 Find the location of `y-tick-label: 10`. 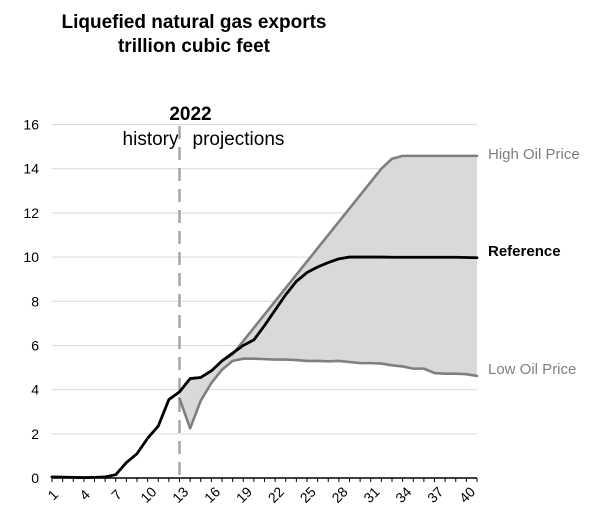

y-tick-label: 10 is located at coordinates (31, 257).